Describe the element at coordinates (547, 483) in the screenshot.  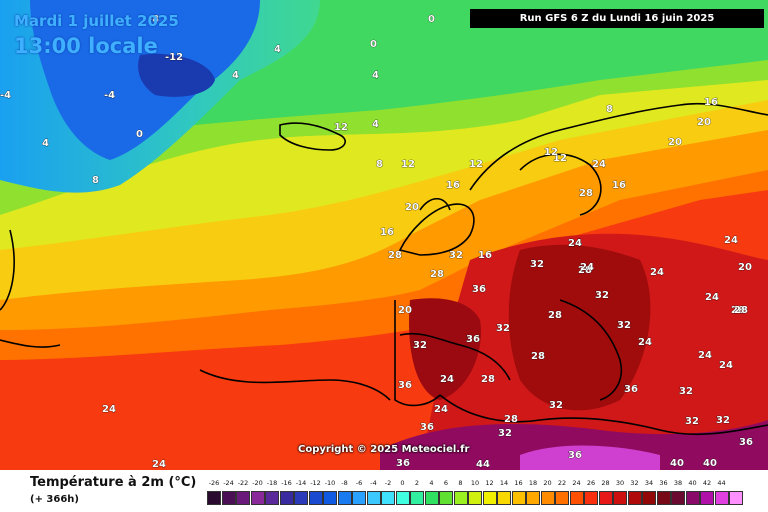
I see `scale-tick-label: 20` at that location.